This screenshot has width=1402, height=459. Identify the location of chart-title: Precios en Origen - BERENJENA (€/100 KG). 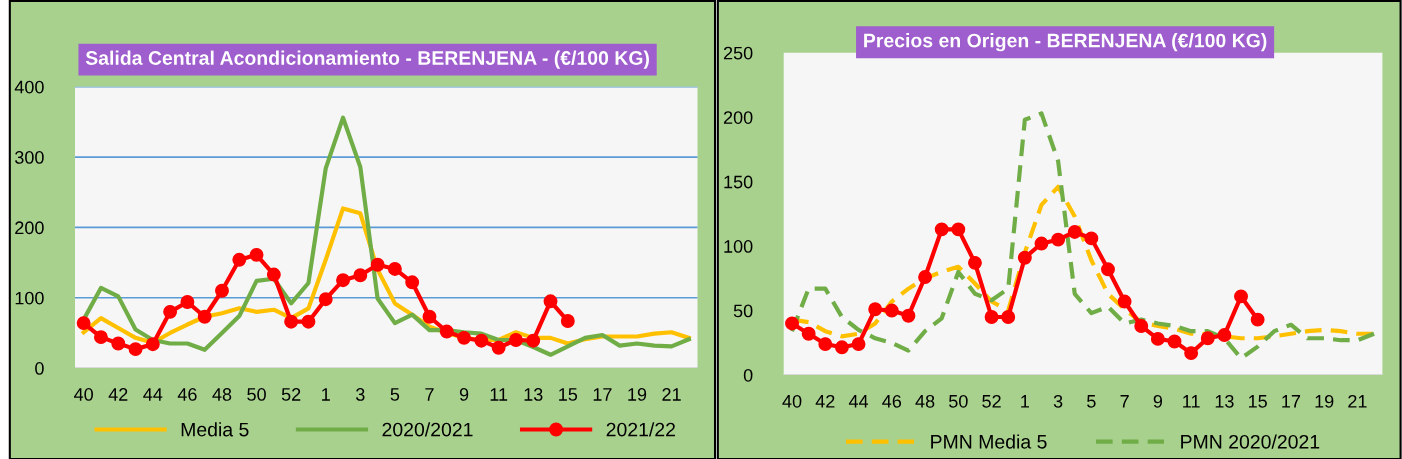
(1065, 42).